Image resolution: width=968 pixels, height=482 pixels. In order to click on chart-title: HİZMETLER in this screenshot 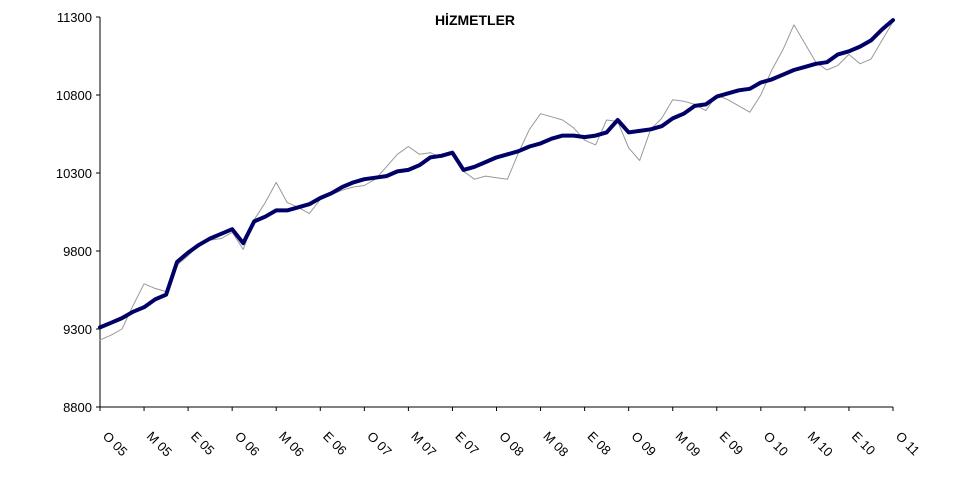, I will do `click(475, 20)`.